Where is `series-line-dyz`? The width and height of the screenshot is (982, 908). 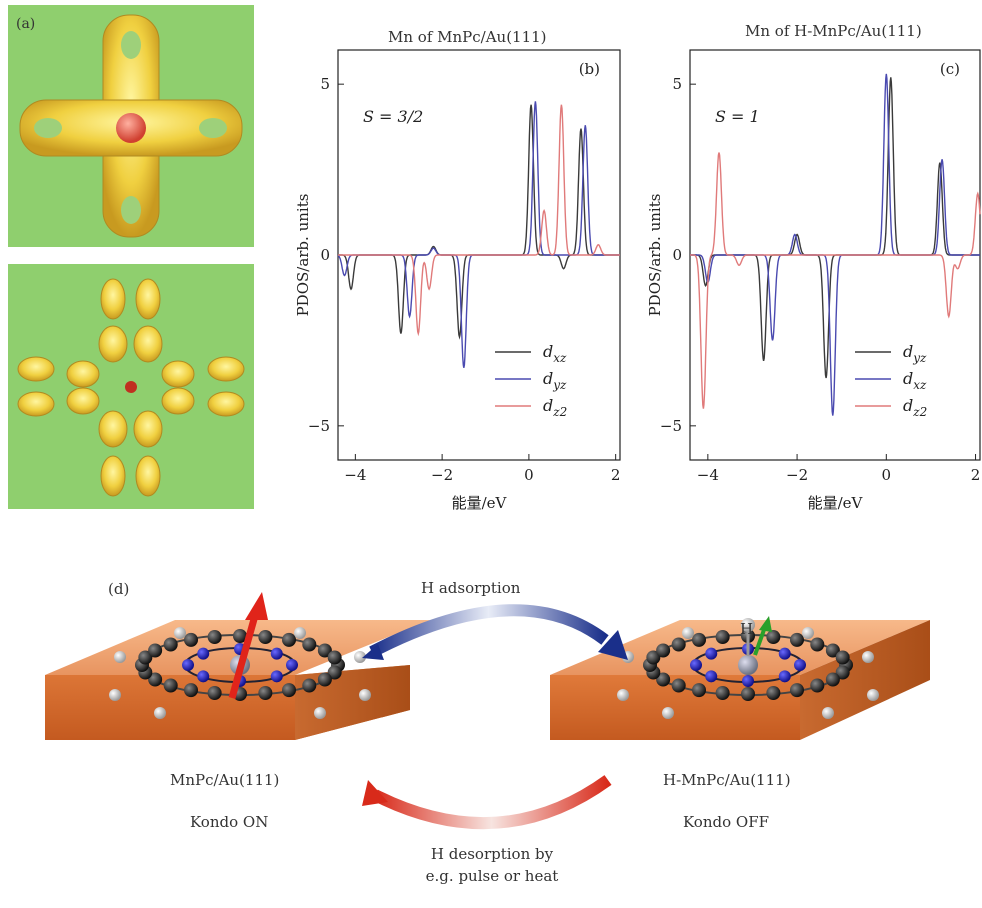
series-line-dyz is located at coordinates (478, 234).